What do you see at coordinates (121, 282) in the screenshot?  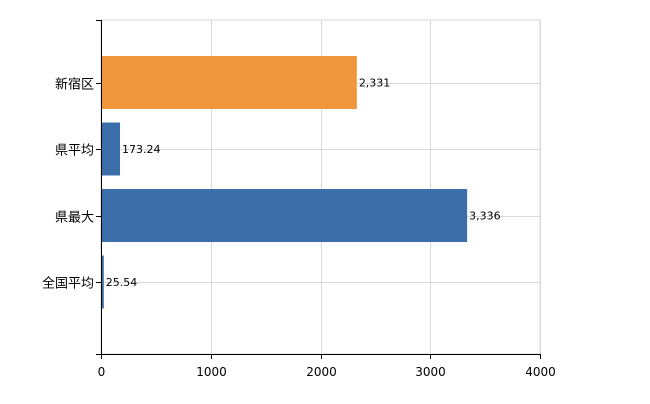 I see `data-label-3: 25.54` at bounding box center [121, 282].